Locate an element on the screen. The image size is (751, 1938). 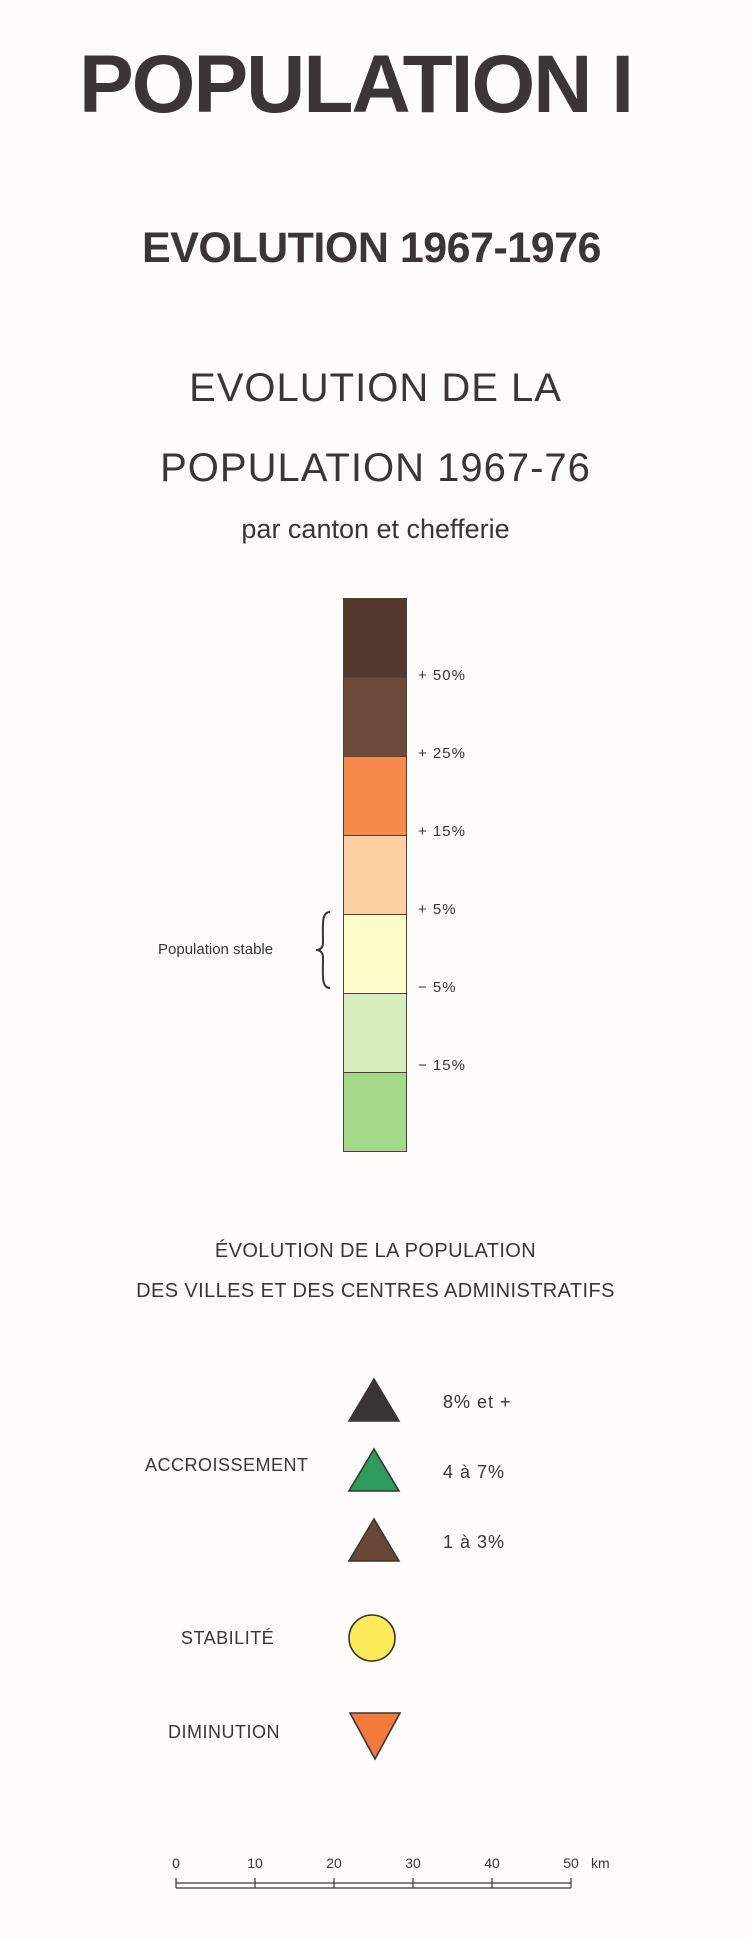
scale-tick-label: 20 is located at coordinates (334, 1863).